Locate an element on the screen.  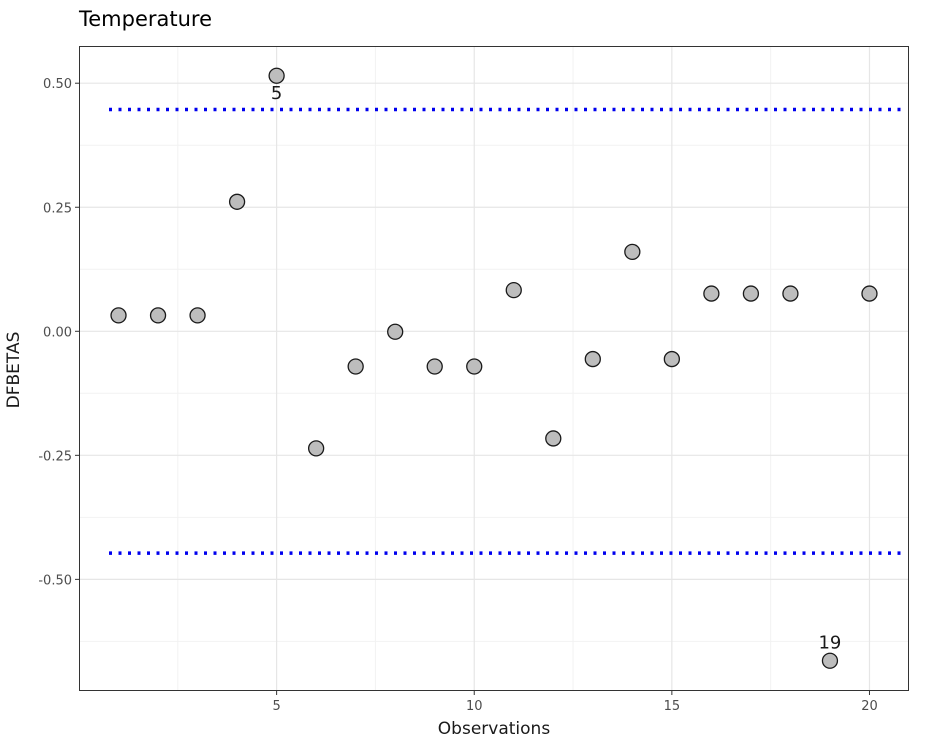
x-tick-label: 15 is located at coordinates (672, 706).